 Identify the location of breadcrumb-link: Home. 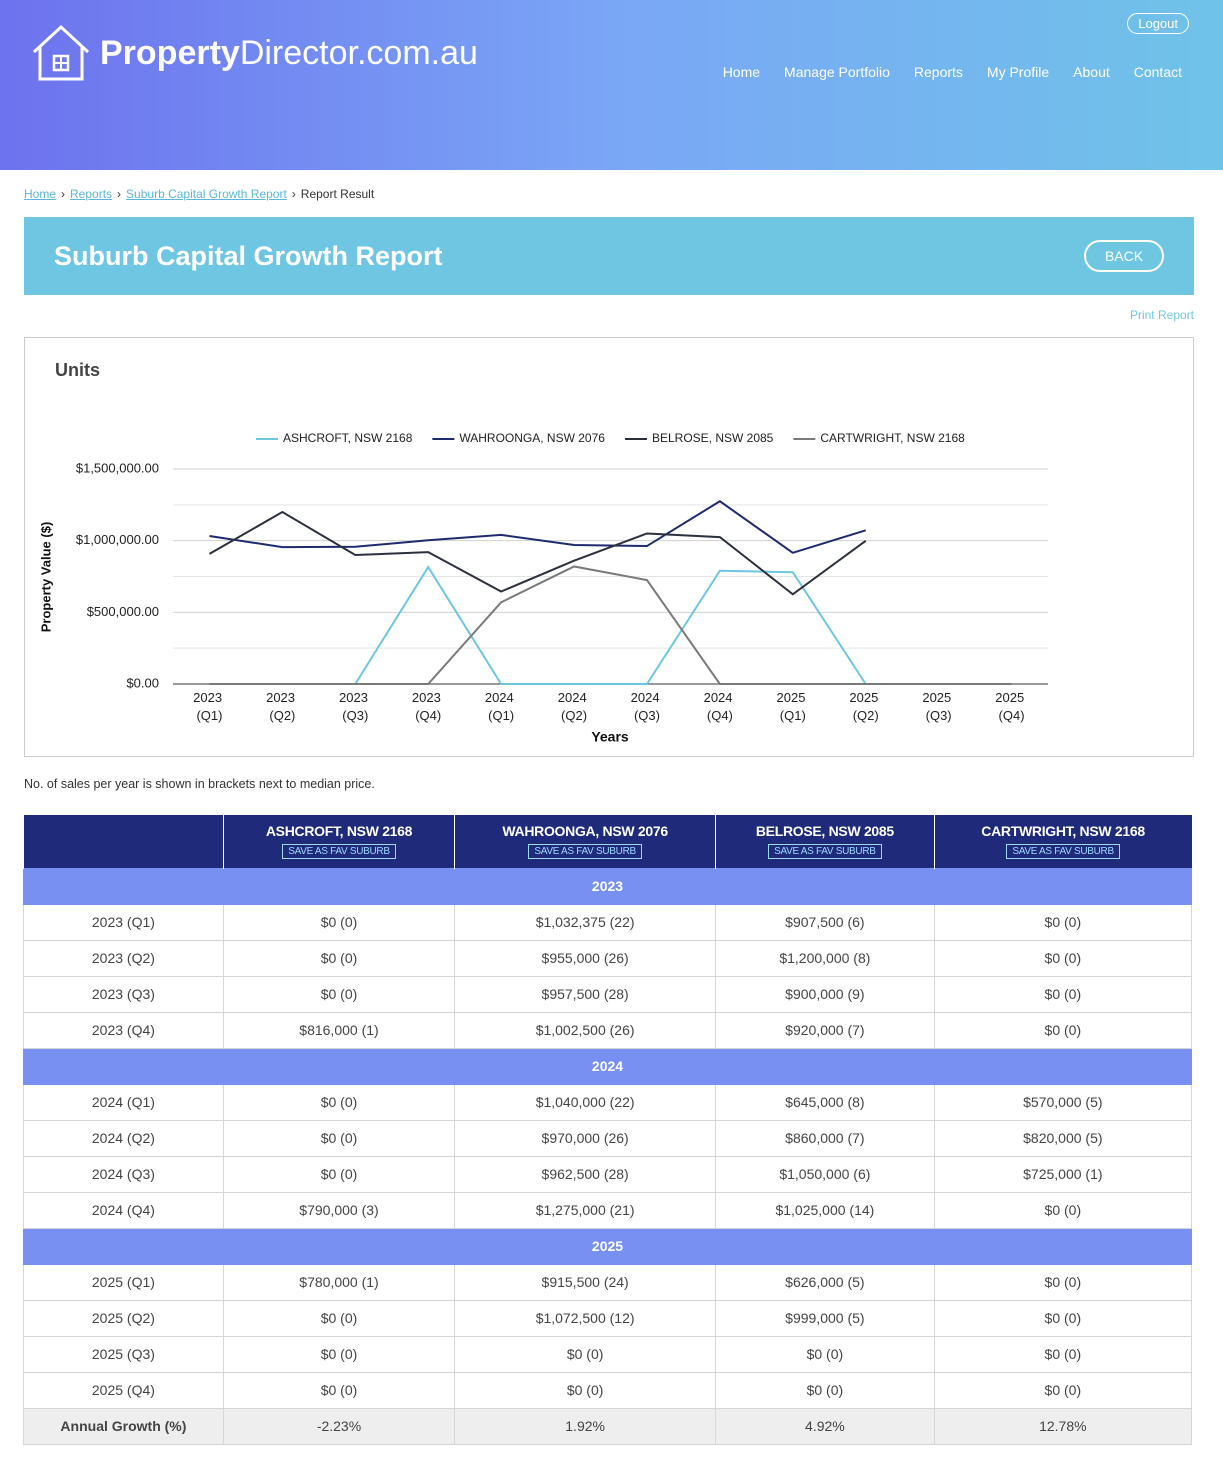
(40, 194).